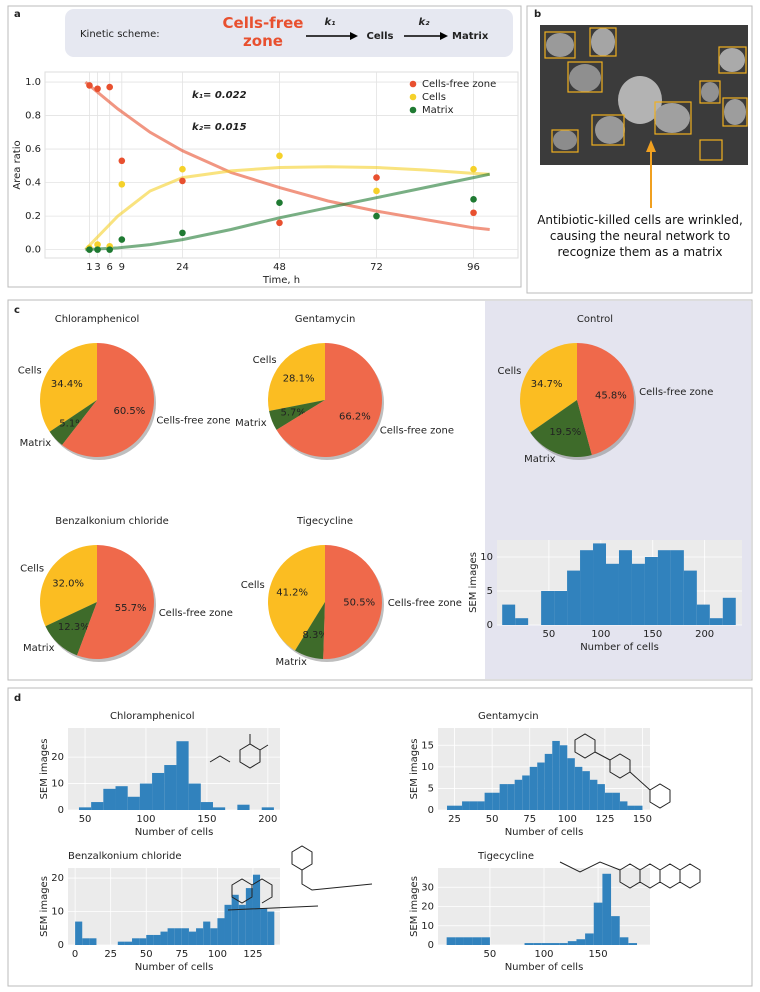 This screenshot has width=760, height=992. Describe the element at coordinates (604, 819) in the screenshot. I see `x-tick-label: 125` at that location.